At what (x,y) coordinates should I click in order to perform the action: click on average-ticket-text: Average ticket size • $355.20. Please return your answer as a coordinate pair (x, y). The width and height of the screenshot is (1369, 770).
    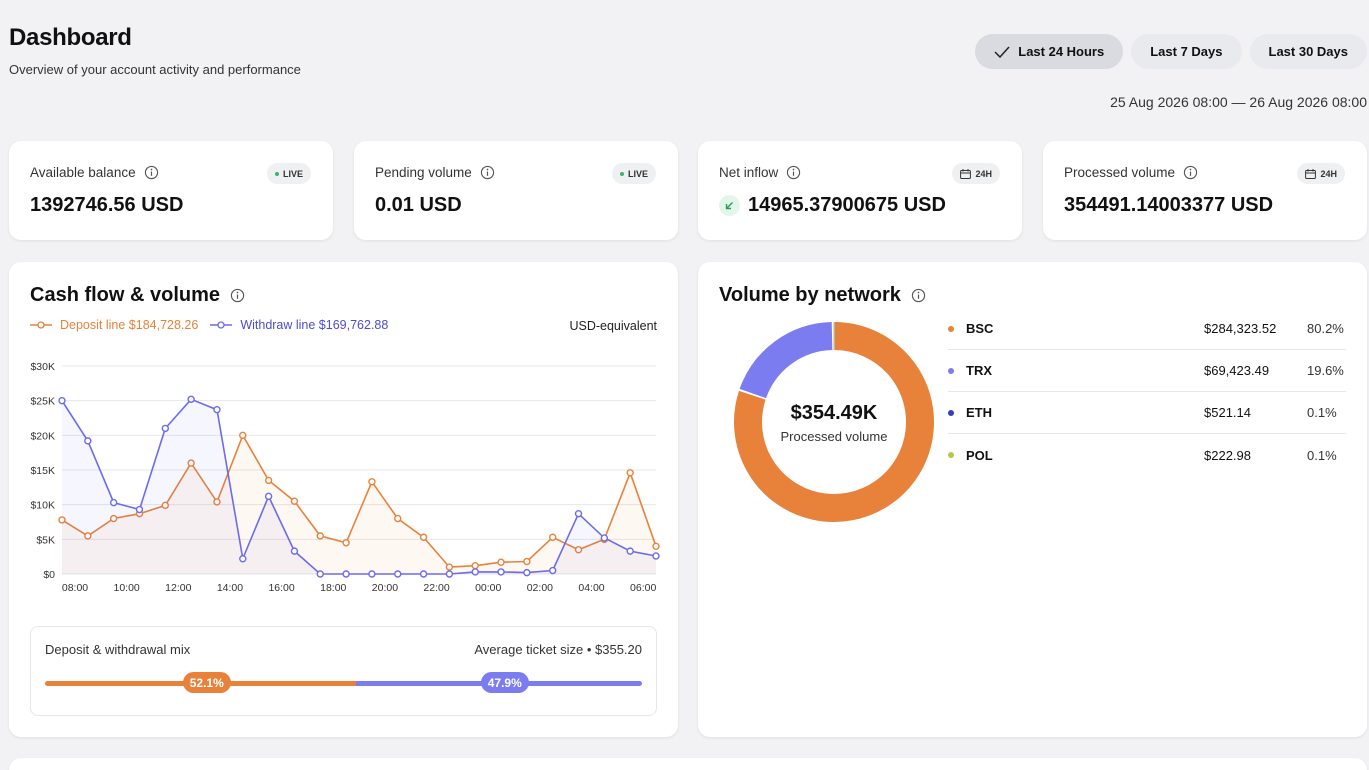
    Looking at the image, I should click on (558, 649).